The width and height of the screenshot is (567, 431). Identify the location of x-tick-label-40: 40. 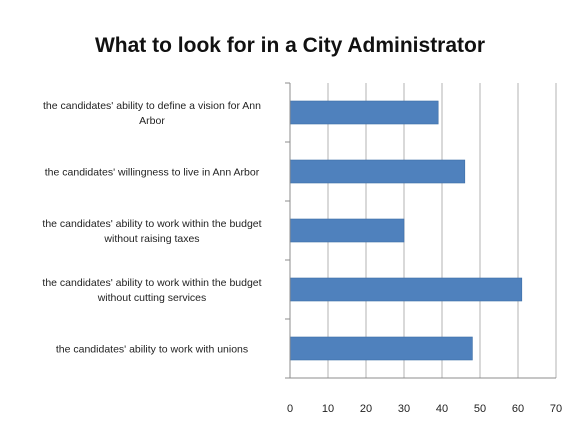
(442, 409).